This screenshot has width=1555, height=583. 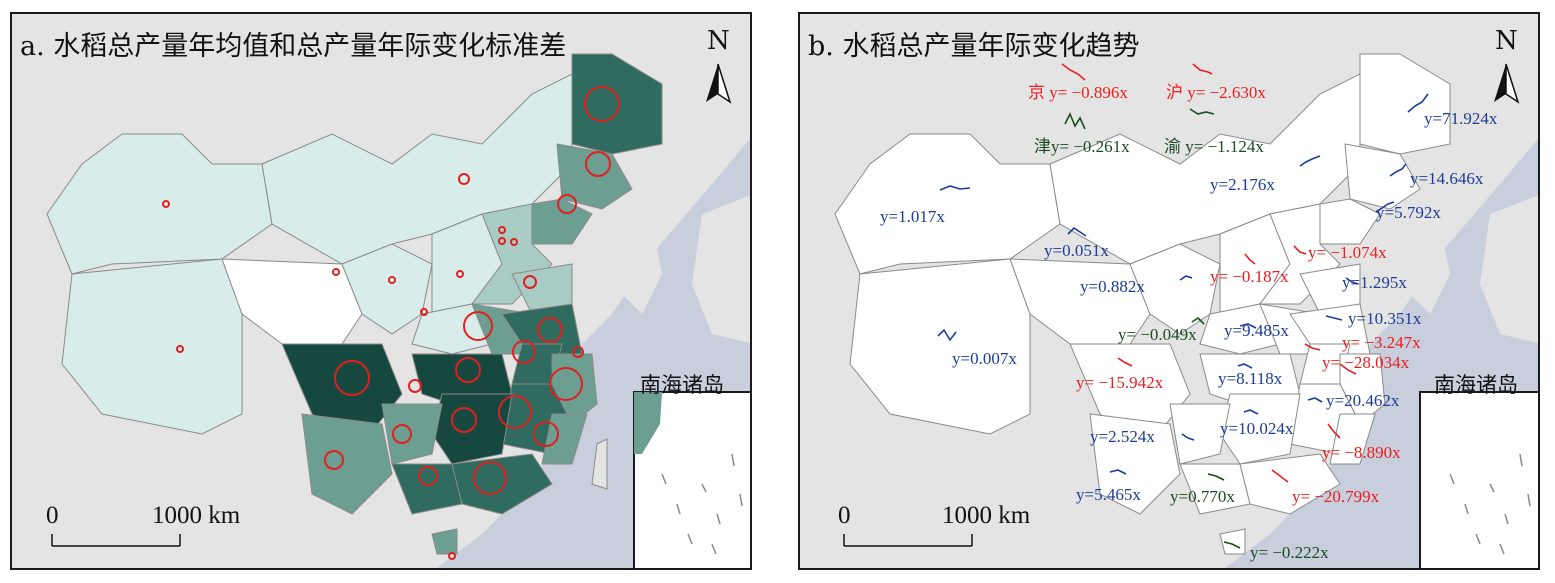 What do you see at coordinates (1250, 259) in the screenshot?
I see `spark-sx` at bounding box center [1250, 259].